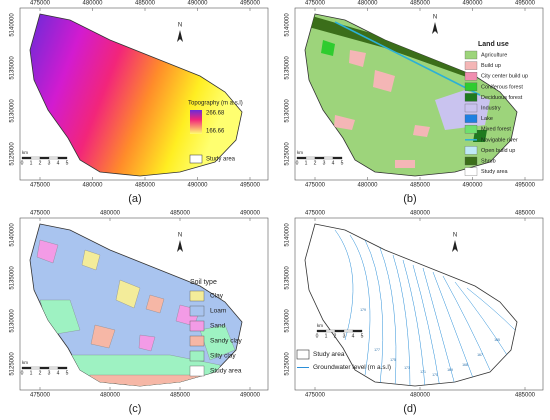  Describe the element at coordinates (504, 77) in the screenshot. I see `legend-label: City center build up` at that location.